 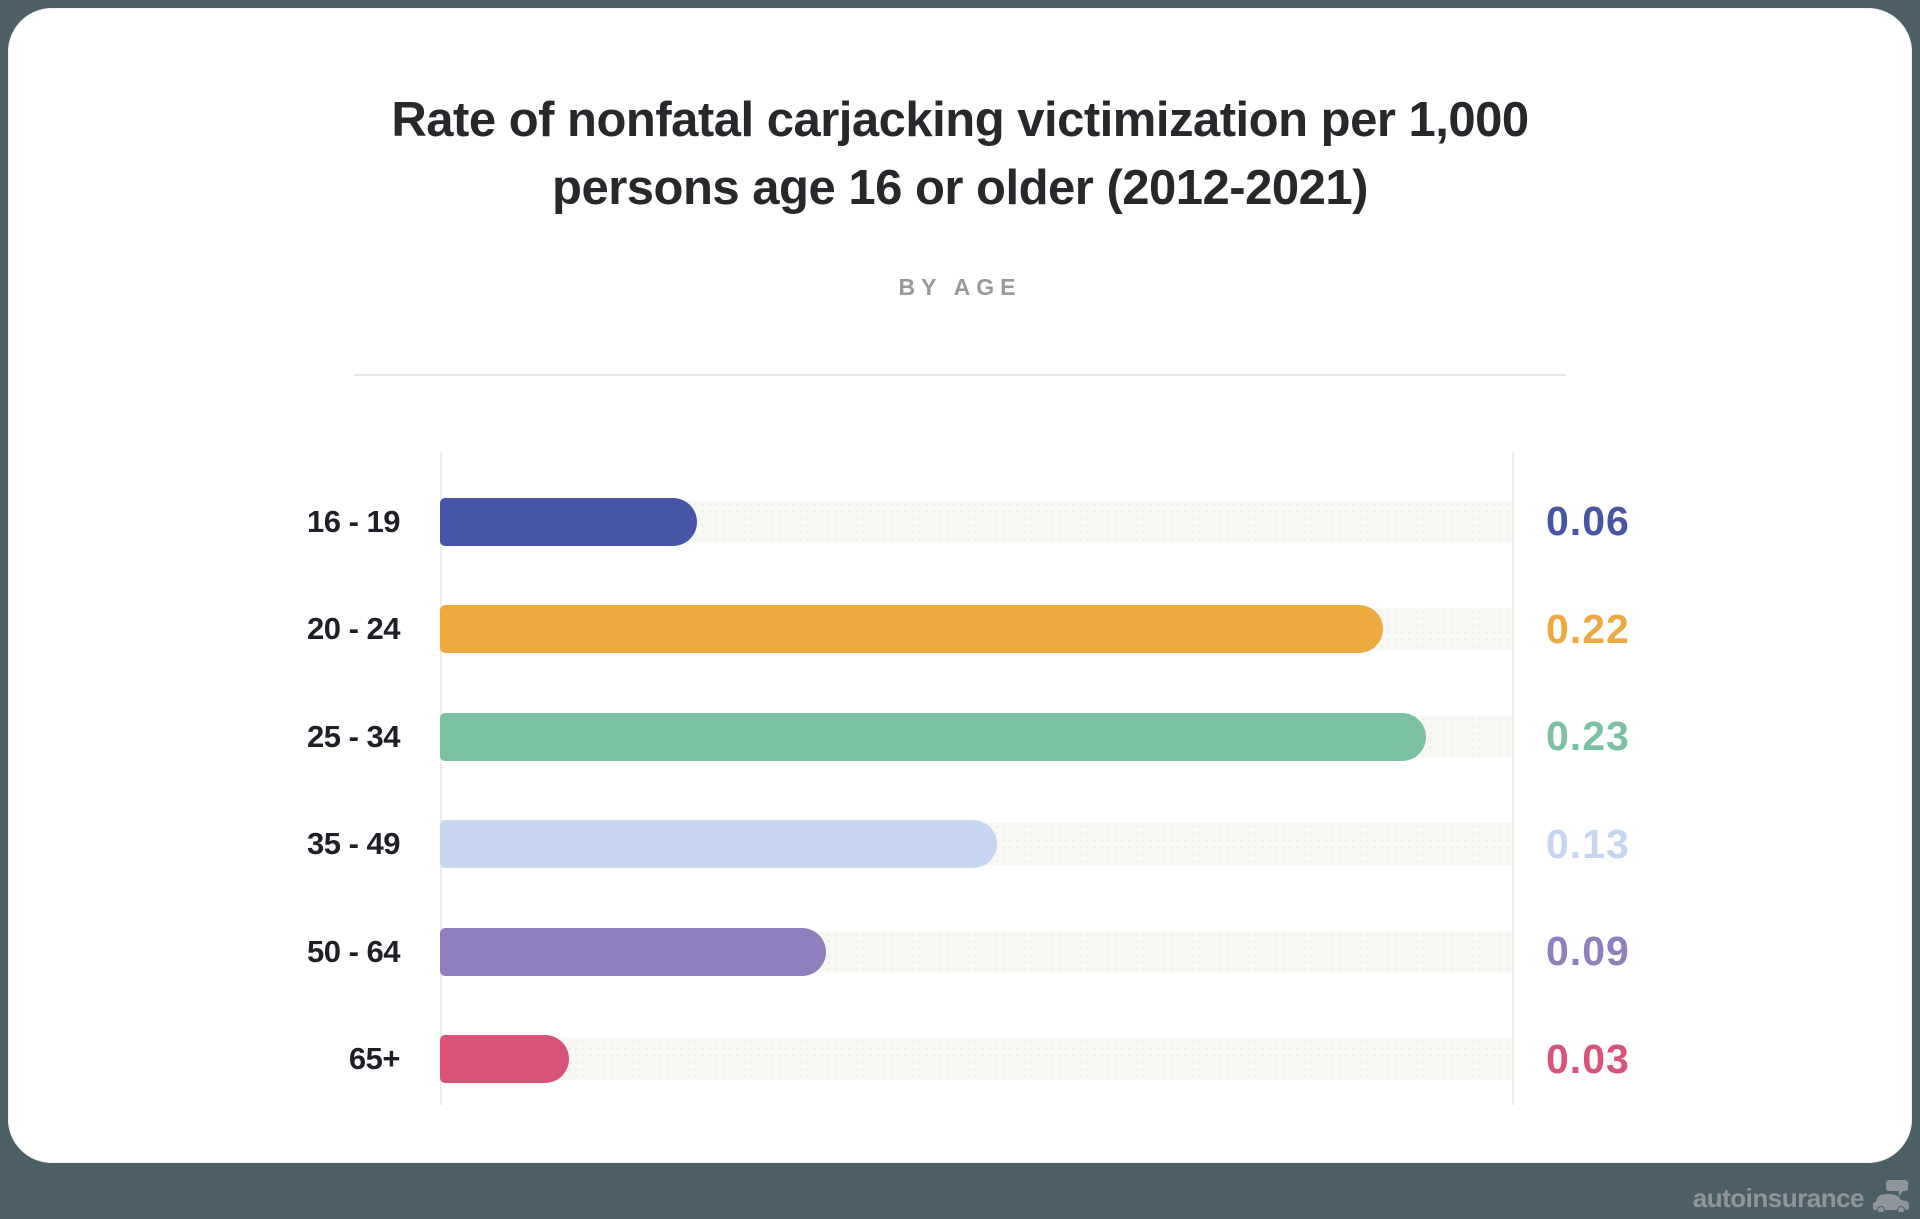 I want to click on chart-row: 50 - 64 0.09, so click(x=960, y=952).